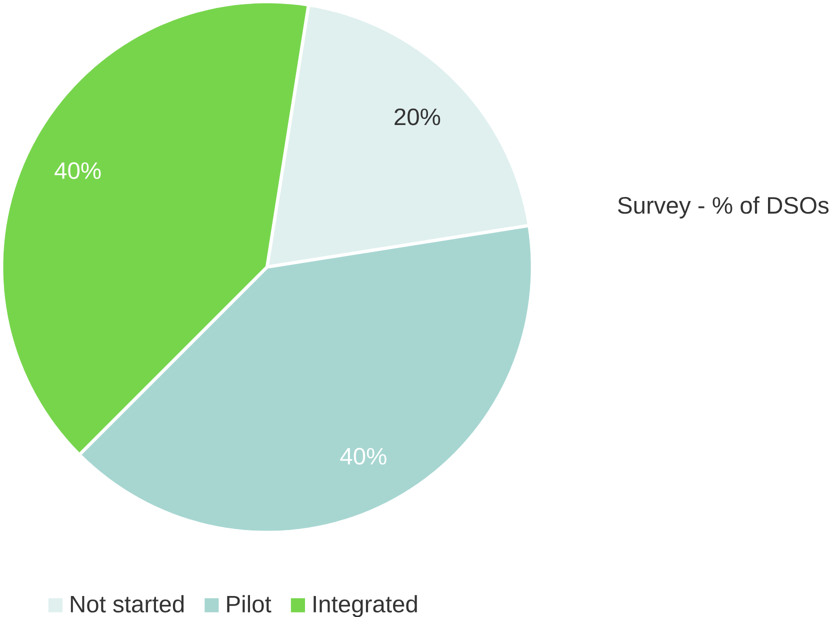 This screenshot has width=833, height=617. Describe the element at coordinates (249, 603) in the screenshot. I see `legend-label: Pilot` at that location.